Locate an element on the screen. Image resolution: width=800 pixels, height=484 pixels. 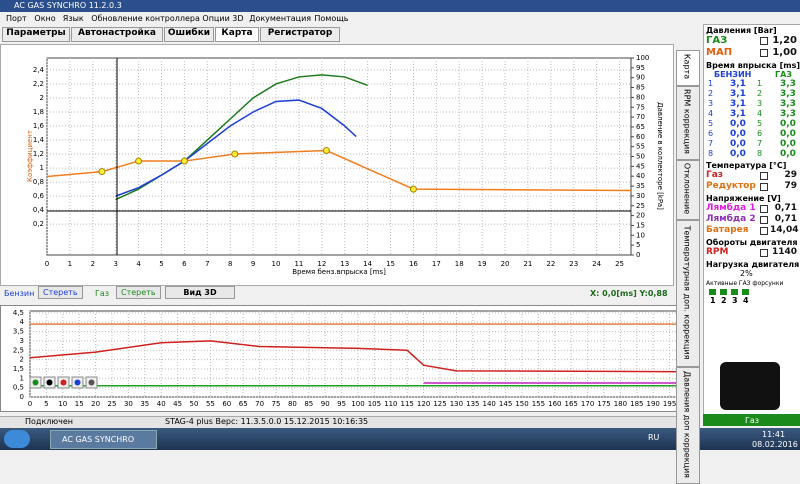
y2-tick-label: 80 is located at coordinates (640, 97).